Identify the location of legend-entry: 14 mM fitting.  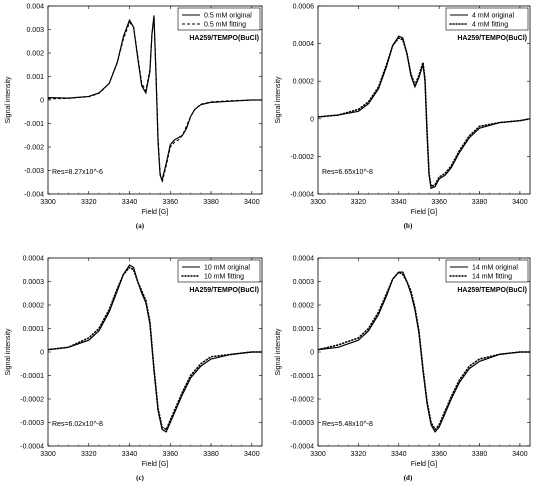
(492, 277).